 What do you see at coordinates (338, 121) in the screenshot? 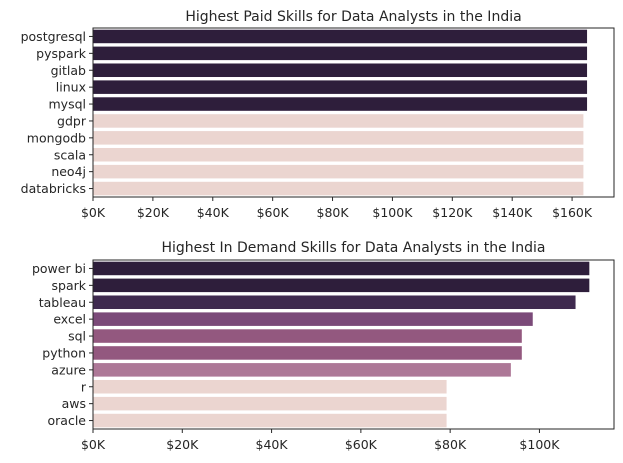
I see `bar-gdpr` at bounding box center [338, 121].